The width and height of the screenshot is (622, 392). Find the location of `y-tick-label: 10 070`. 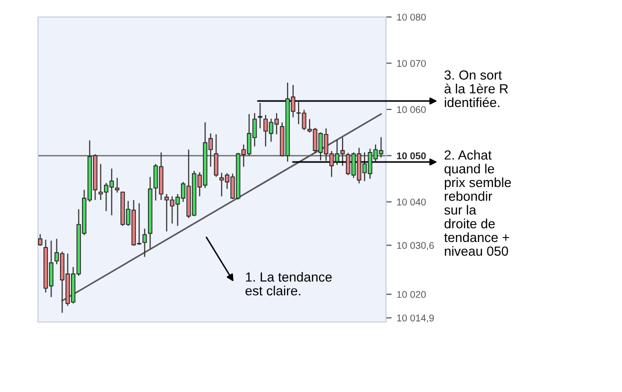

y-tick-label: 10 070 is located at coordinates (411, 63).